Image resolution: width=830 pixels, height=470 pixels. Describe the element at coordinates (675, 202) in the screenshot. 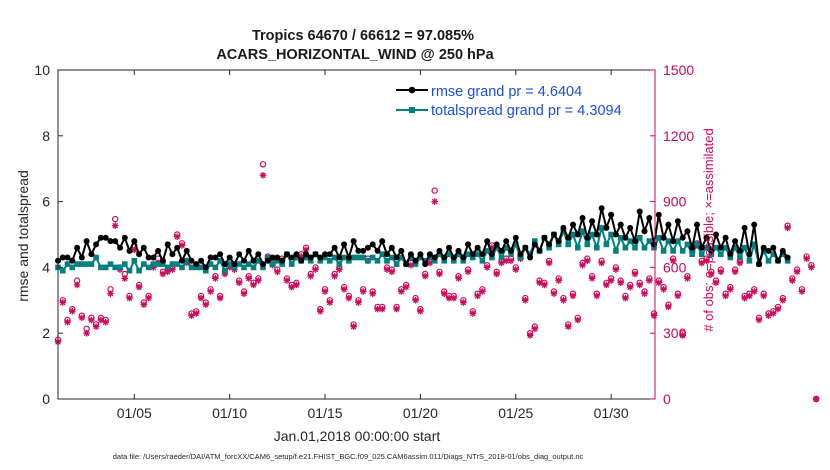

I see `y-right-tick-label: 900` at that location.